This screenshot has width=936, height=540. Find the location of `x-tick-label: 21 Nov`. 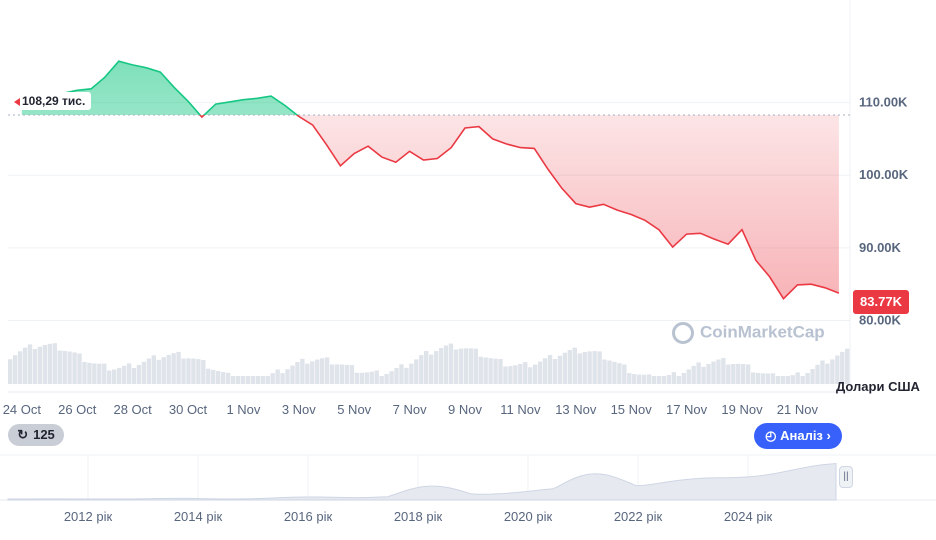

x-tick-label: 21 Nov is located at coordinates (798, 409).